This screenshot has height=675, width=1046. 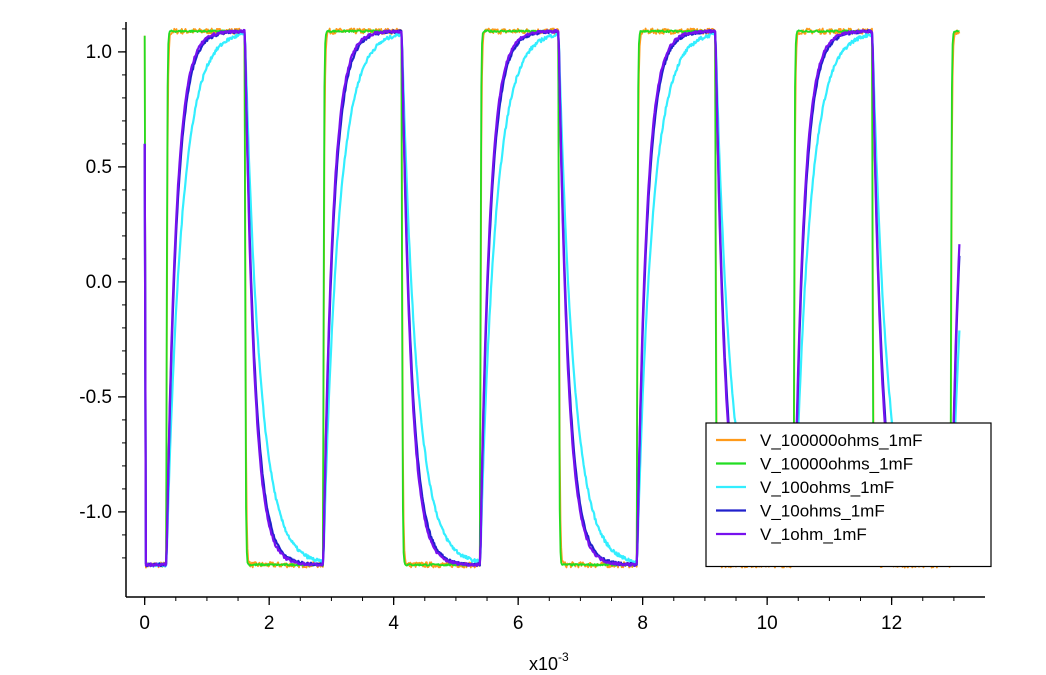 I want to click on y-tick-label: -1.0, so click(x=95, y=512).